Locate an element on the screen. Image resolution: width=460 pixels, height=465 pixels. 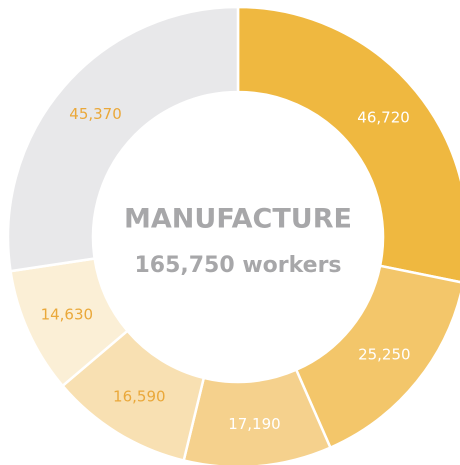
center-subtitle: 165,750 workers is located at coordinates (237, 265).